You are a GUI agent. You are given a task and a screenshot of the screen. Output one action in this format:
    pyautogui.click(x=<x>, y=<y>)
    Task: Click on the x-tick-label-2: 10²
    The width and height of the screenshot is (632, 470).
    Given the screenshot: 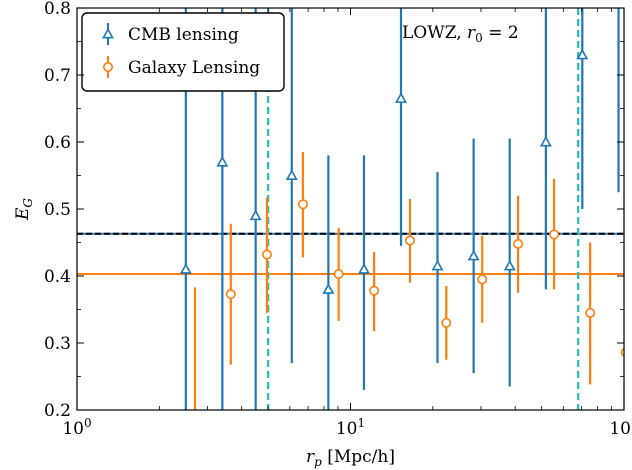 What is the action you would take?
    pyautogui.click(x=620, y=427)
    